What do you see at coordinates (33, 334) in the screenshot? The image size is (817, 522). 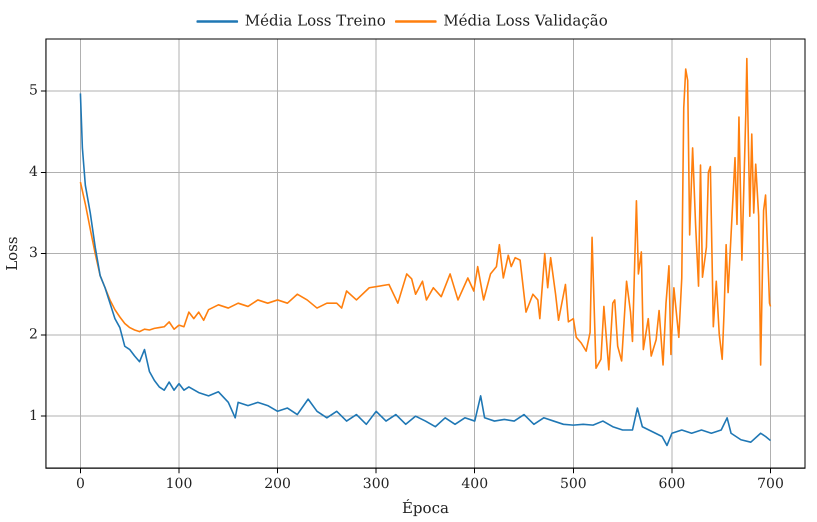 I see `y-tick-label: 2` at bounding box center [33, 334].